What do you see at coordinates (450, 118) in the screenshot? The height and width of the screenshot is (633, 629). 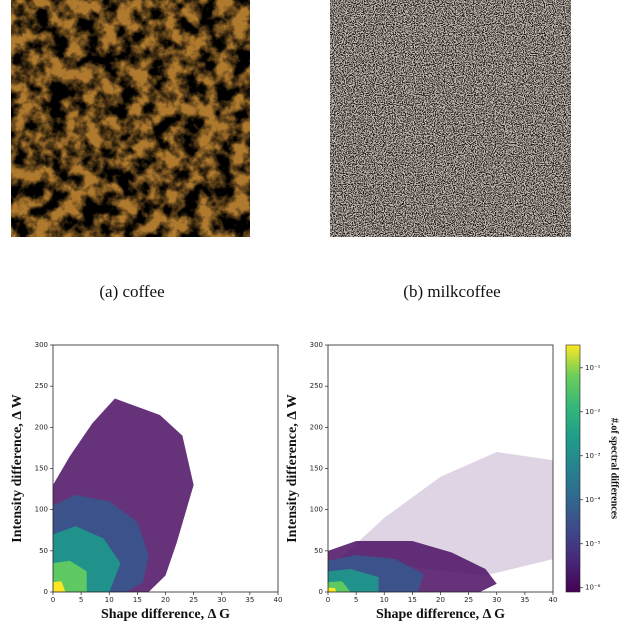 I see `milkcoffee-photo-texture` at bounding box center [450, 118].